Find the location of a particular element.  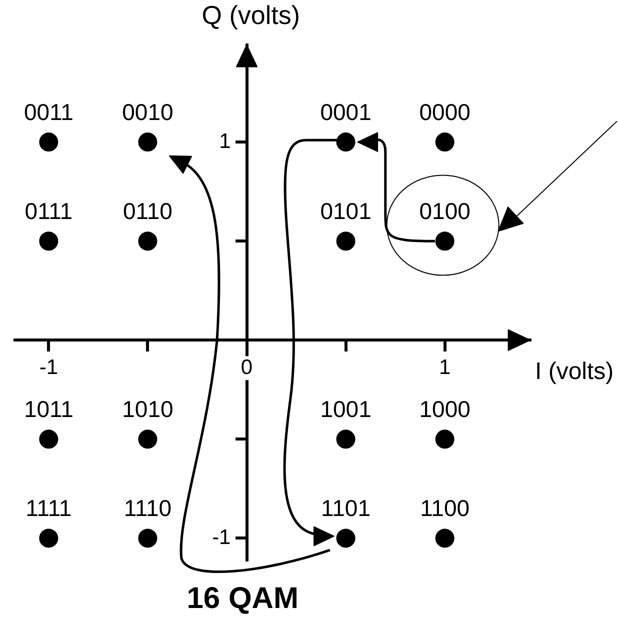

x-tick-label: 0 is located at coordinates (246, 367).